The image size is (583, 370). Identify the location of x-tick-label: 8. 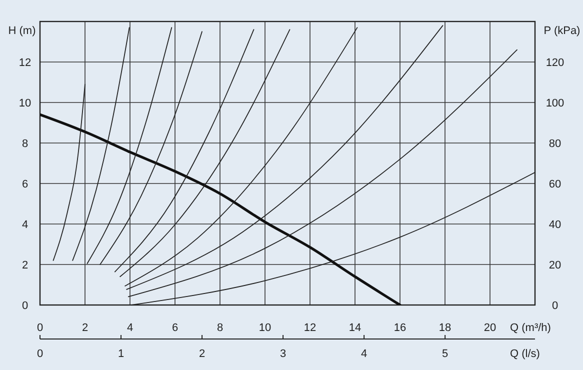
(220, 328).